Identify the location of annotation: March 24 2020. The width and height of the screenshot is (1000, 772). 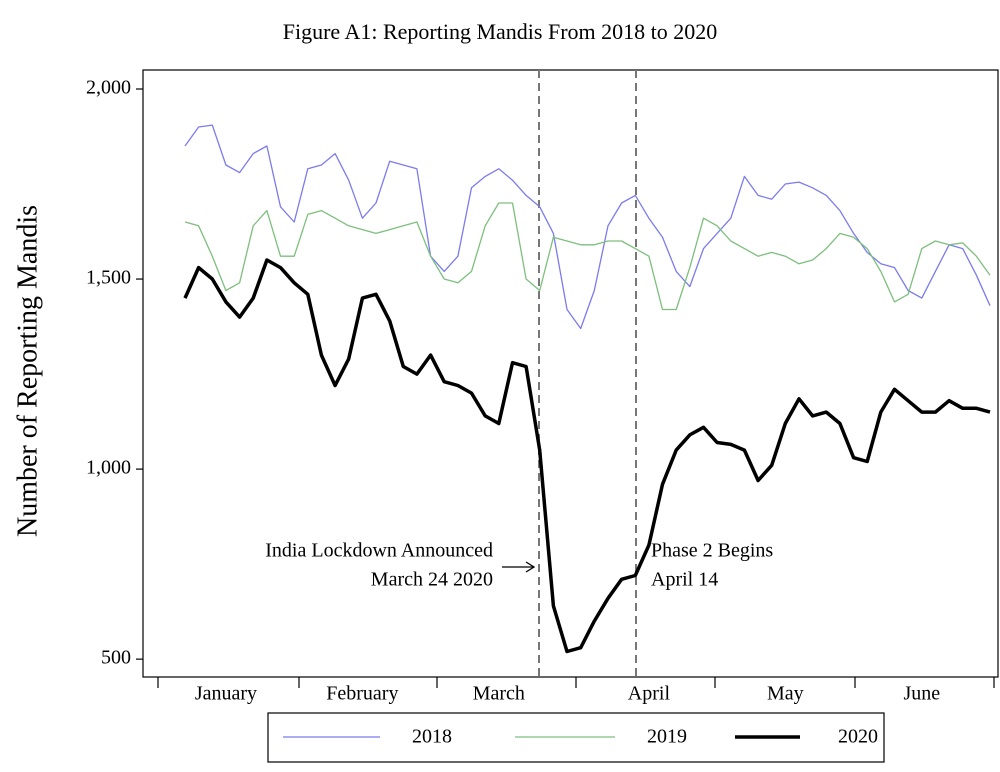
(432, 580).